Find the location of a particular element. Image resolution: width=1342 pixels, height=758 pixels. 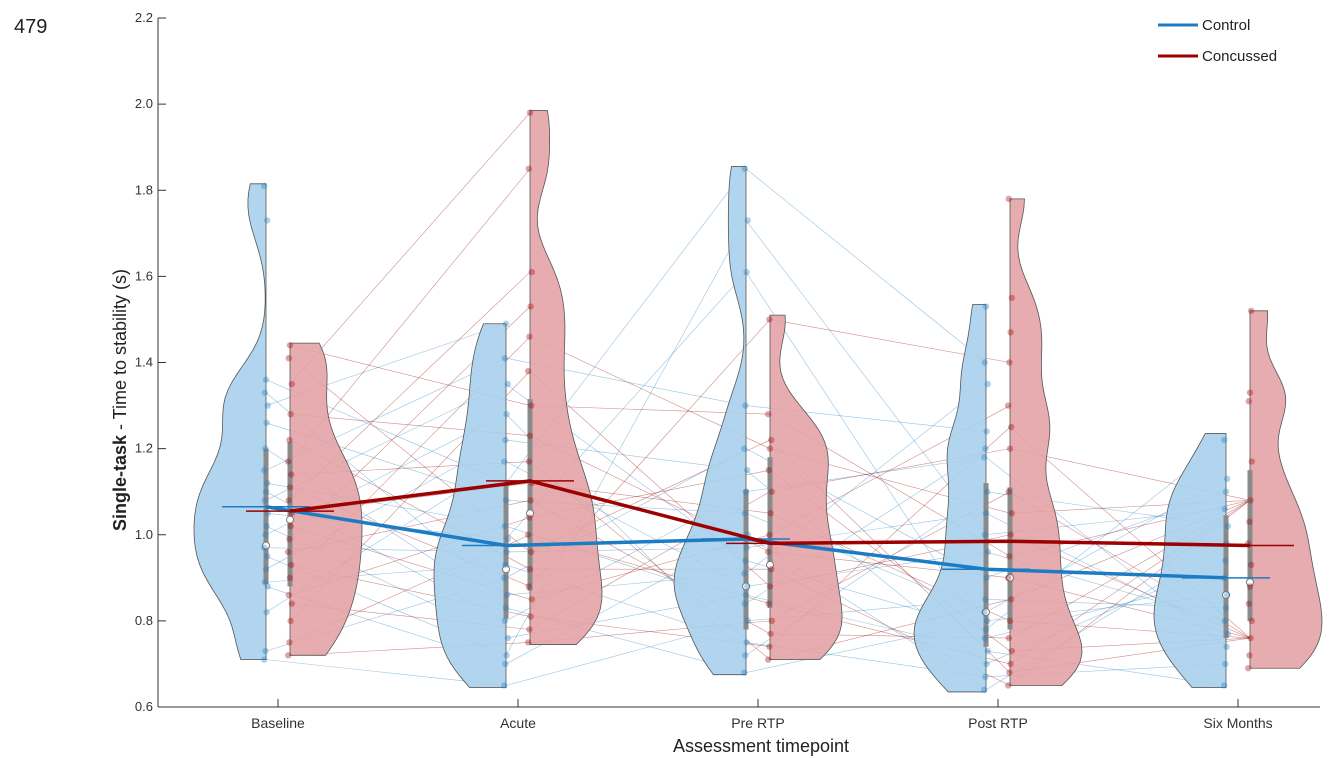

mean-line-control is located at coordinates (746, 542).